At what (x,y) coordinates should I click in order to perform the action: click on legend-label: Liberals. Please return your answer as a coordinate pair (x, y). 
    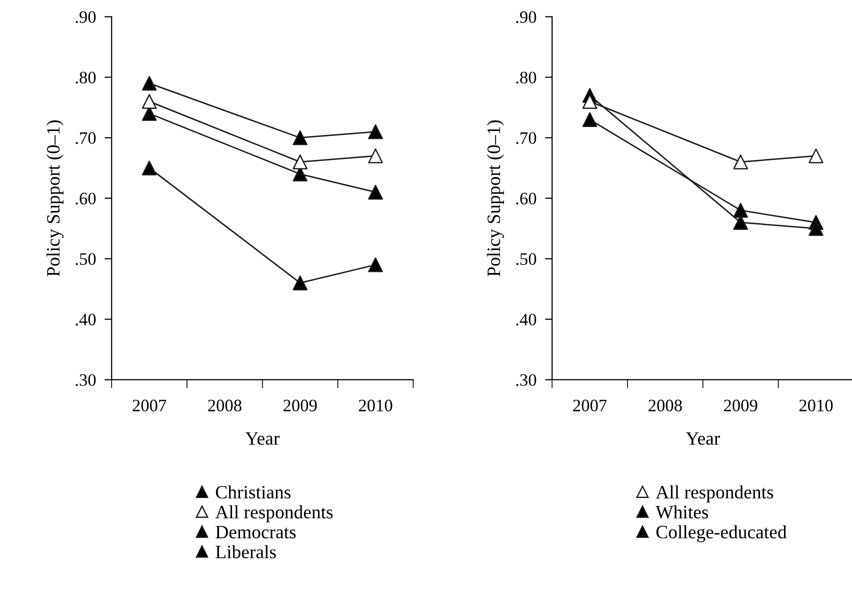
    Looking at the image, I should click on (246, 551).